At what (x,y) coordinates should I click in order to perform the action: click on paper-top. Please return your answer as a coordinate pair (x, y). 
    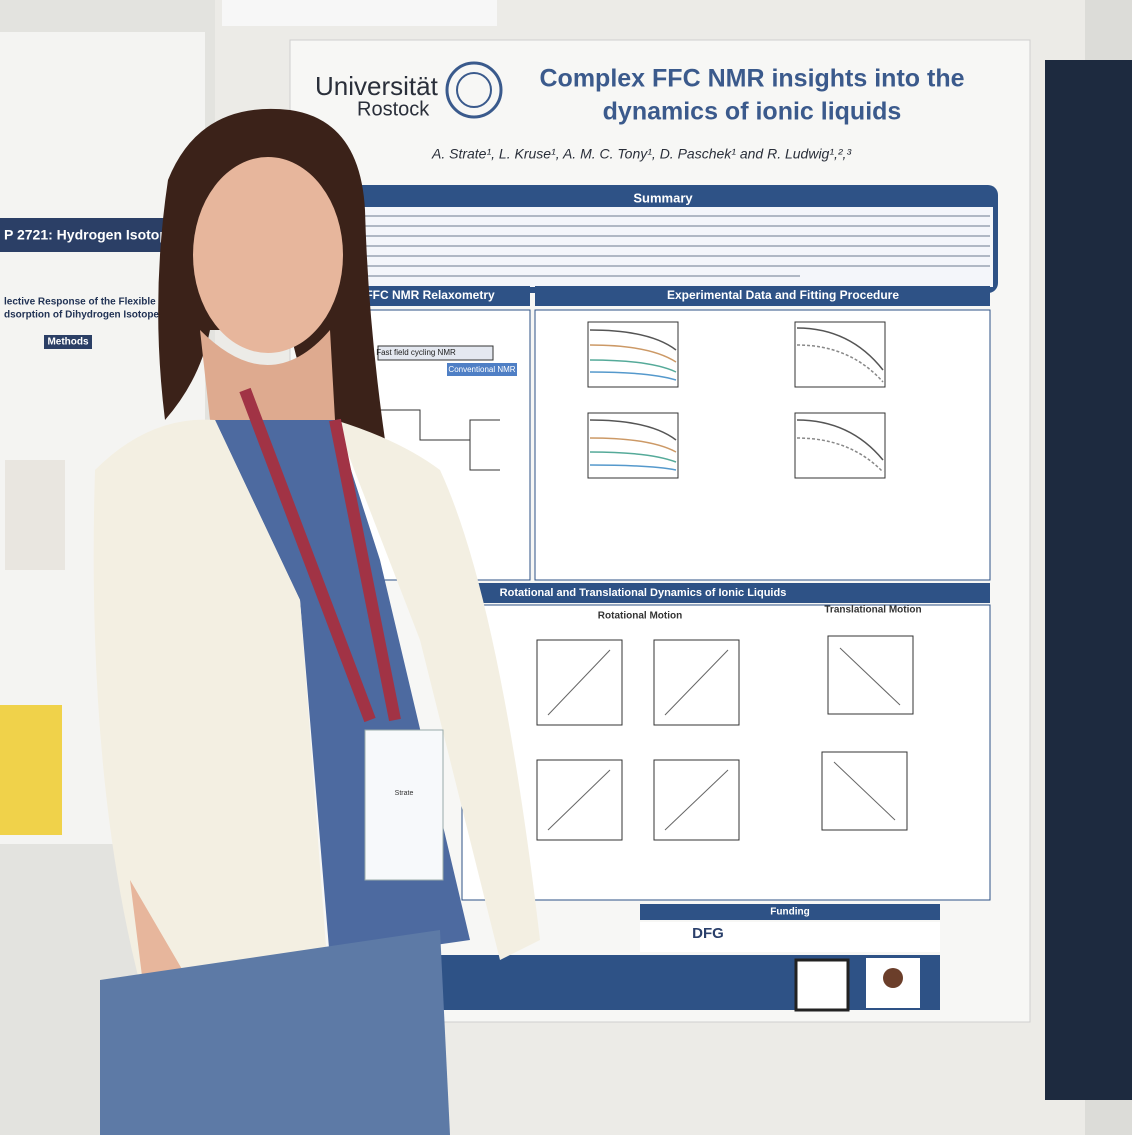
    Looking at the image, I should click on (359, 13).